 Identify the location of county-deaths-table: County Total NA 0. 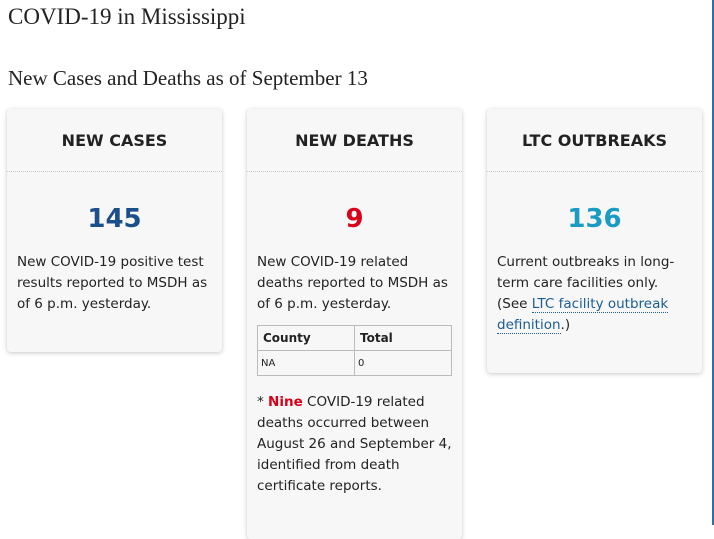
(354, 350).